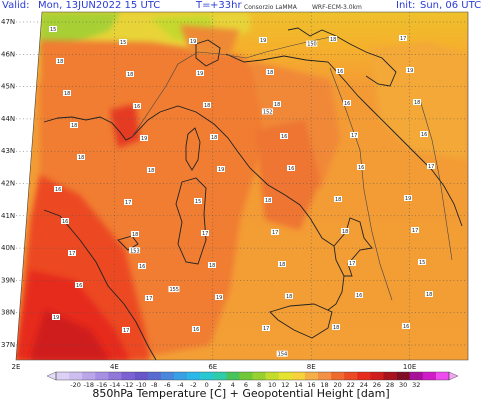  I want to click on colorbar-tick: -8, so click(154, 385).